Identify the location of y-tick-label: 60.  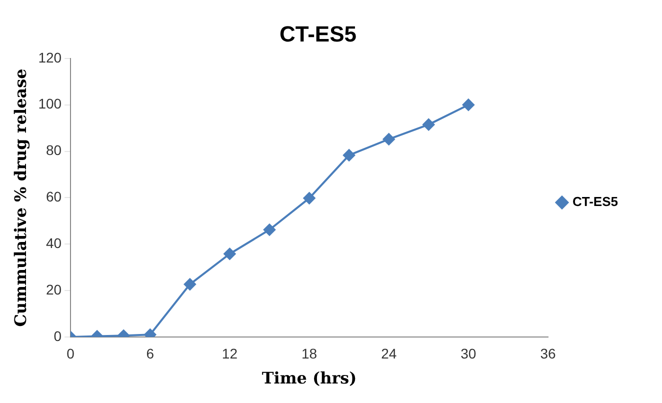
(54, 196).